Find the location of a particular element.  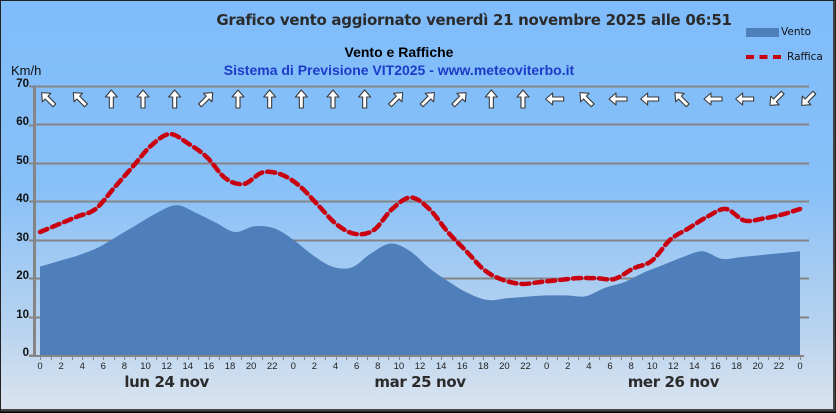

day-label: mar 25 nov is located at coordinates (420, 382).